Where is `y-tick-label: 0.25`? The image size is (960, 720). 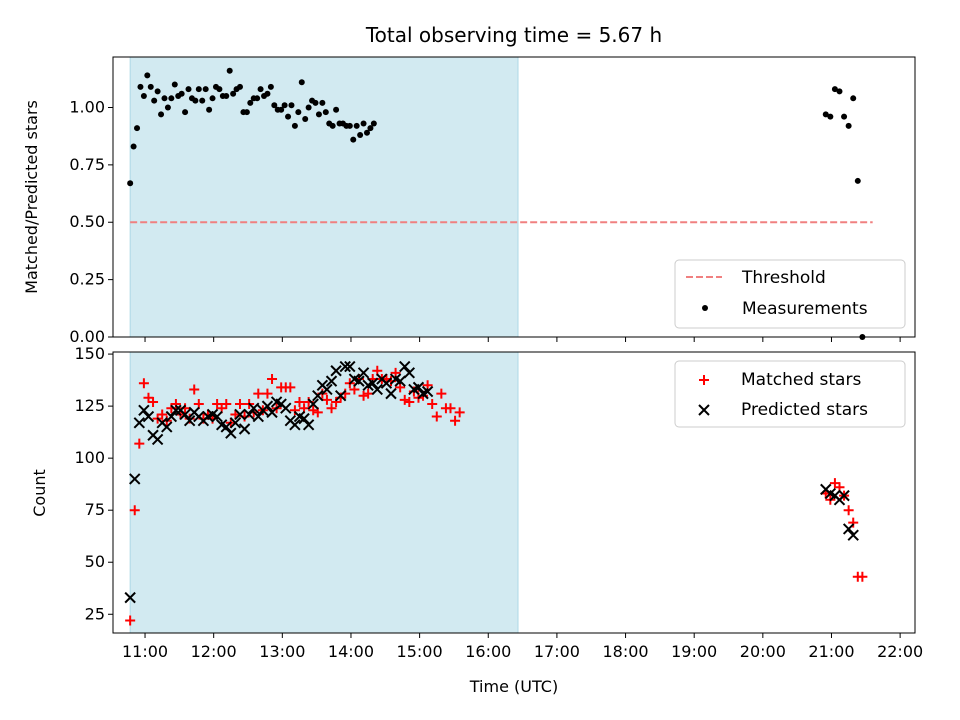 y-tick-label: 0.25 is located at coordinates (87, 279).